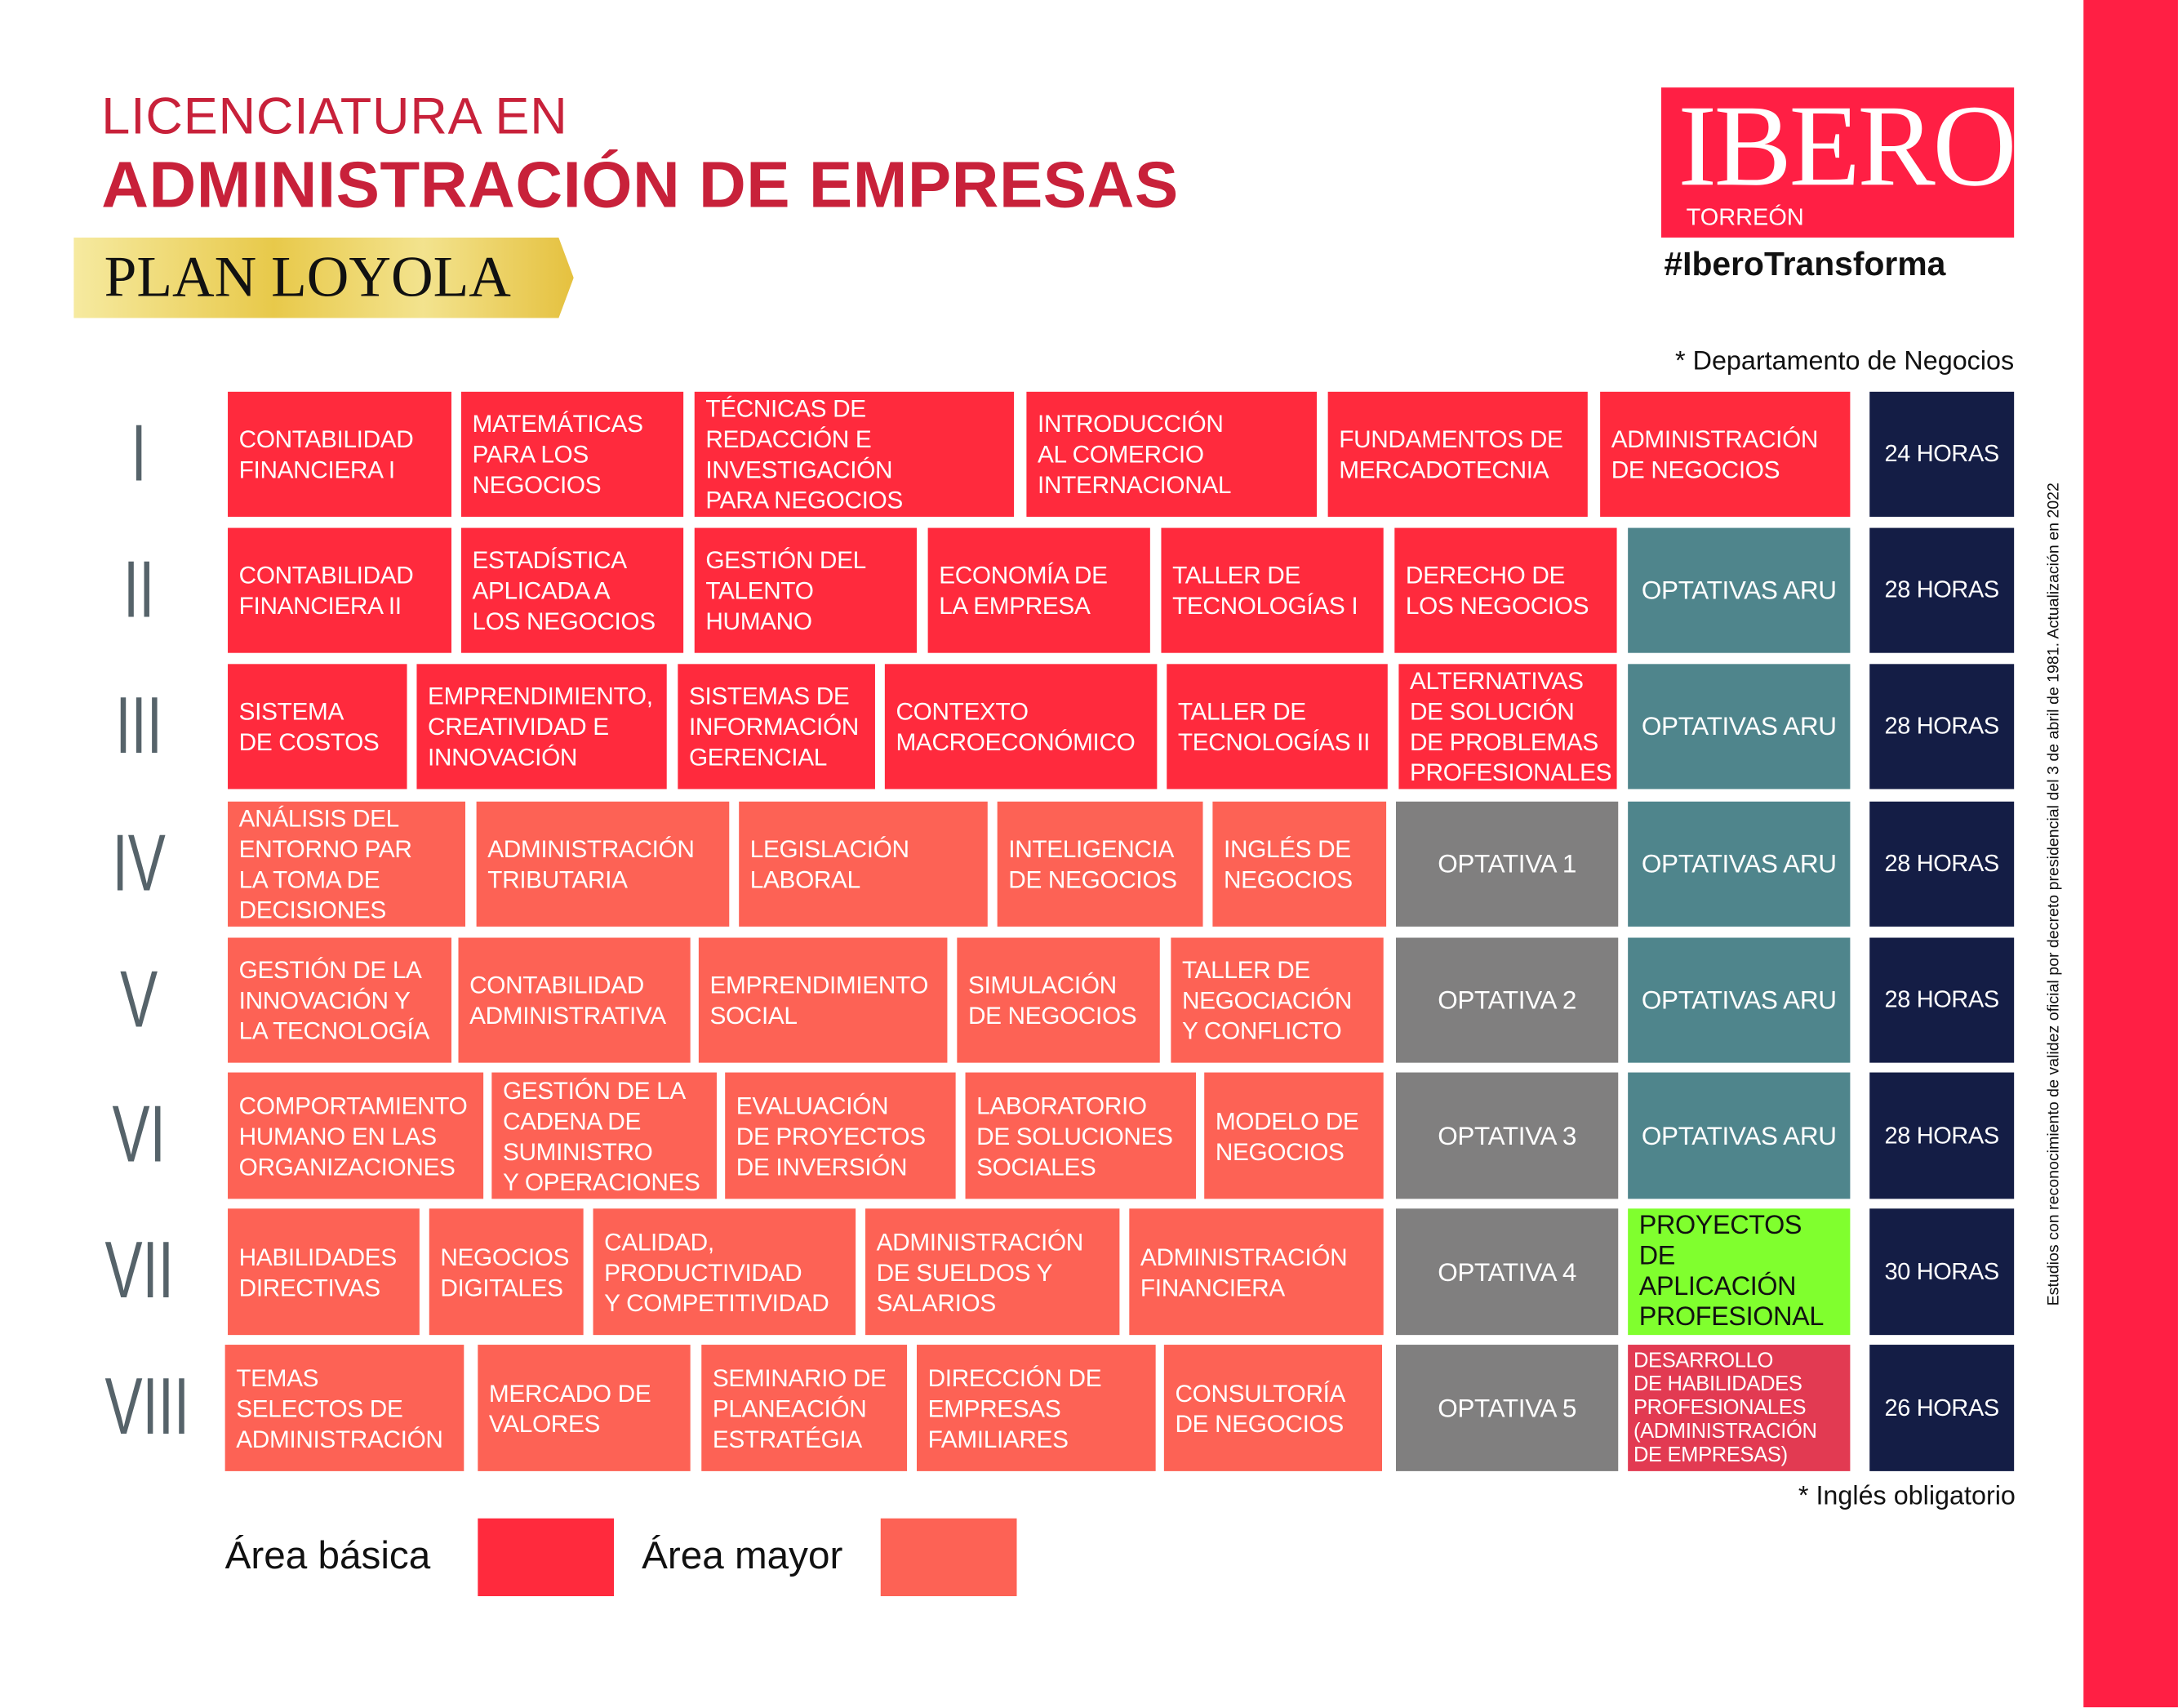 Image resolution: width=2178 pixels, height=1708 pixels. I want to click on course-cell: TALLER DE TECNOLOGÍAS II, so click(1277, 727).